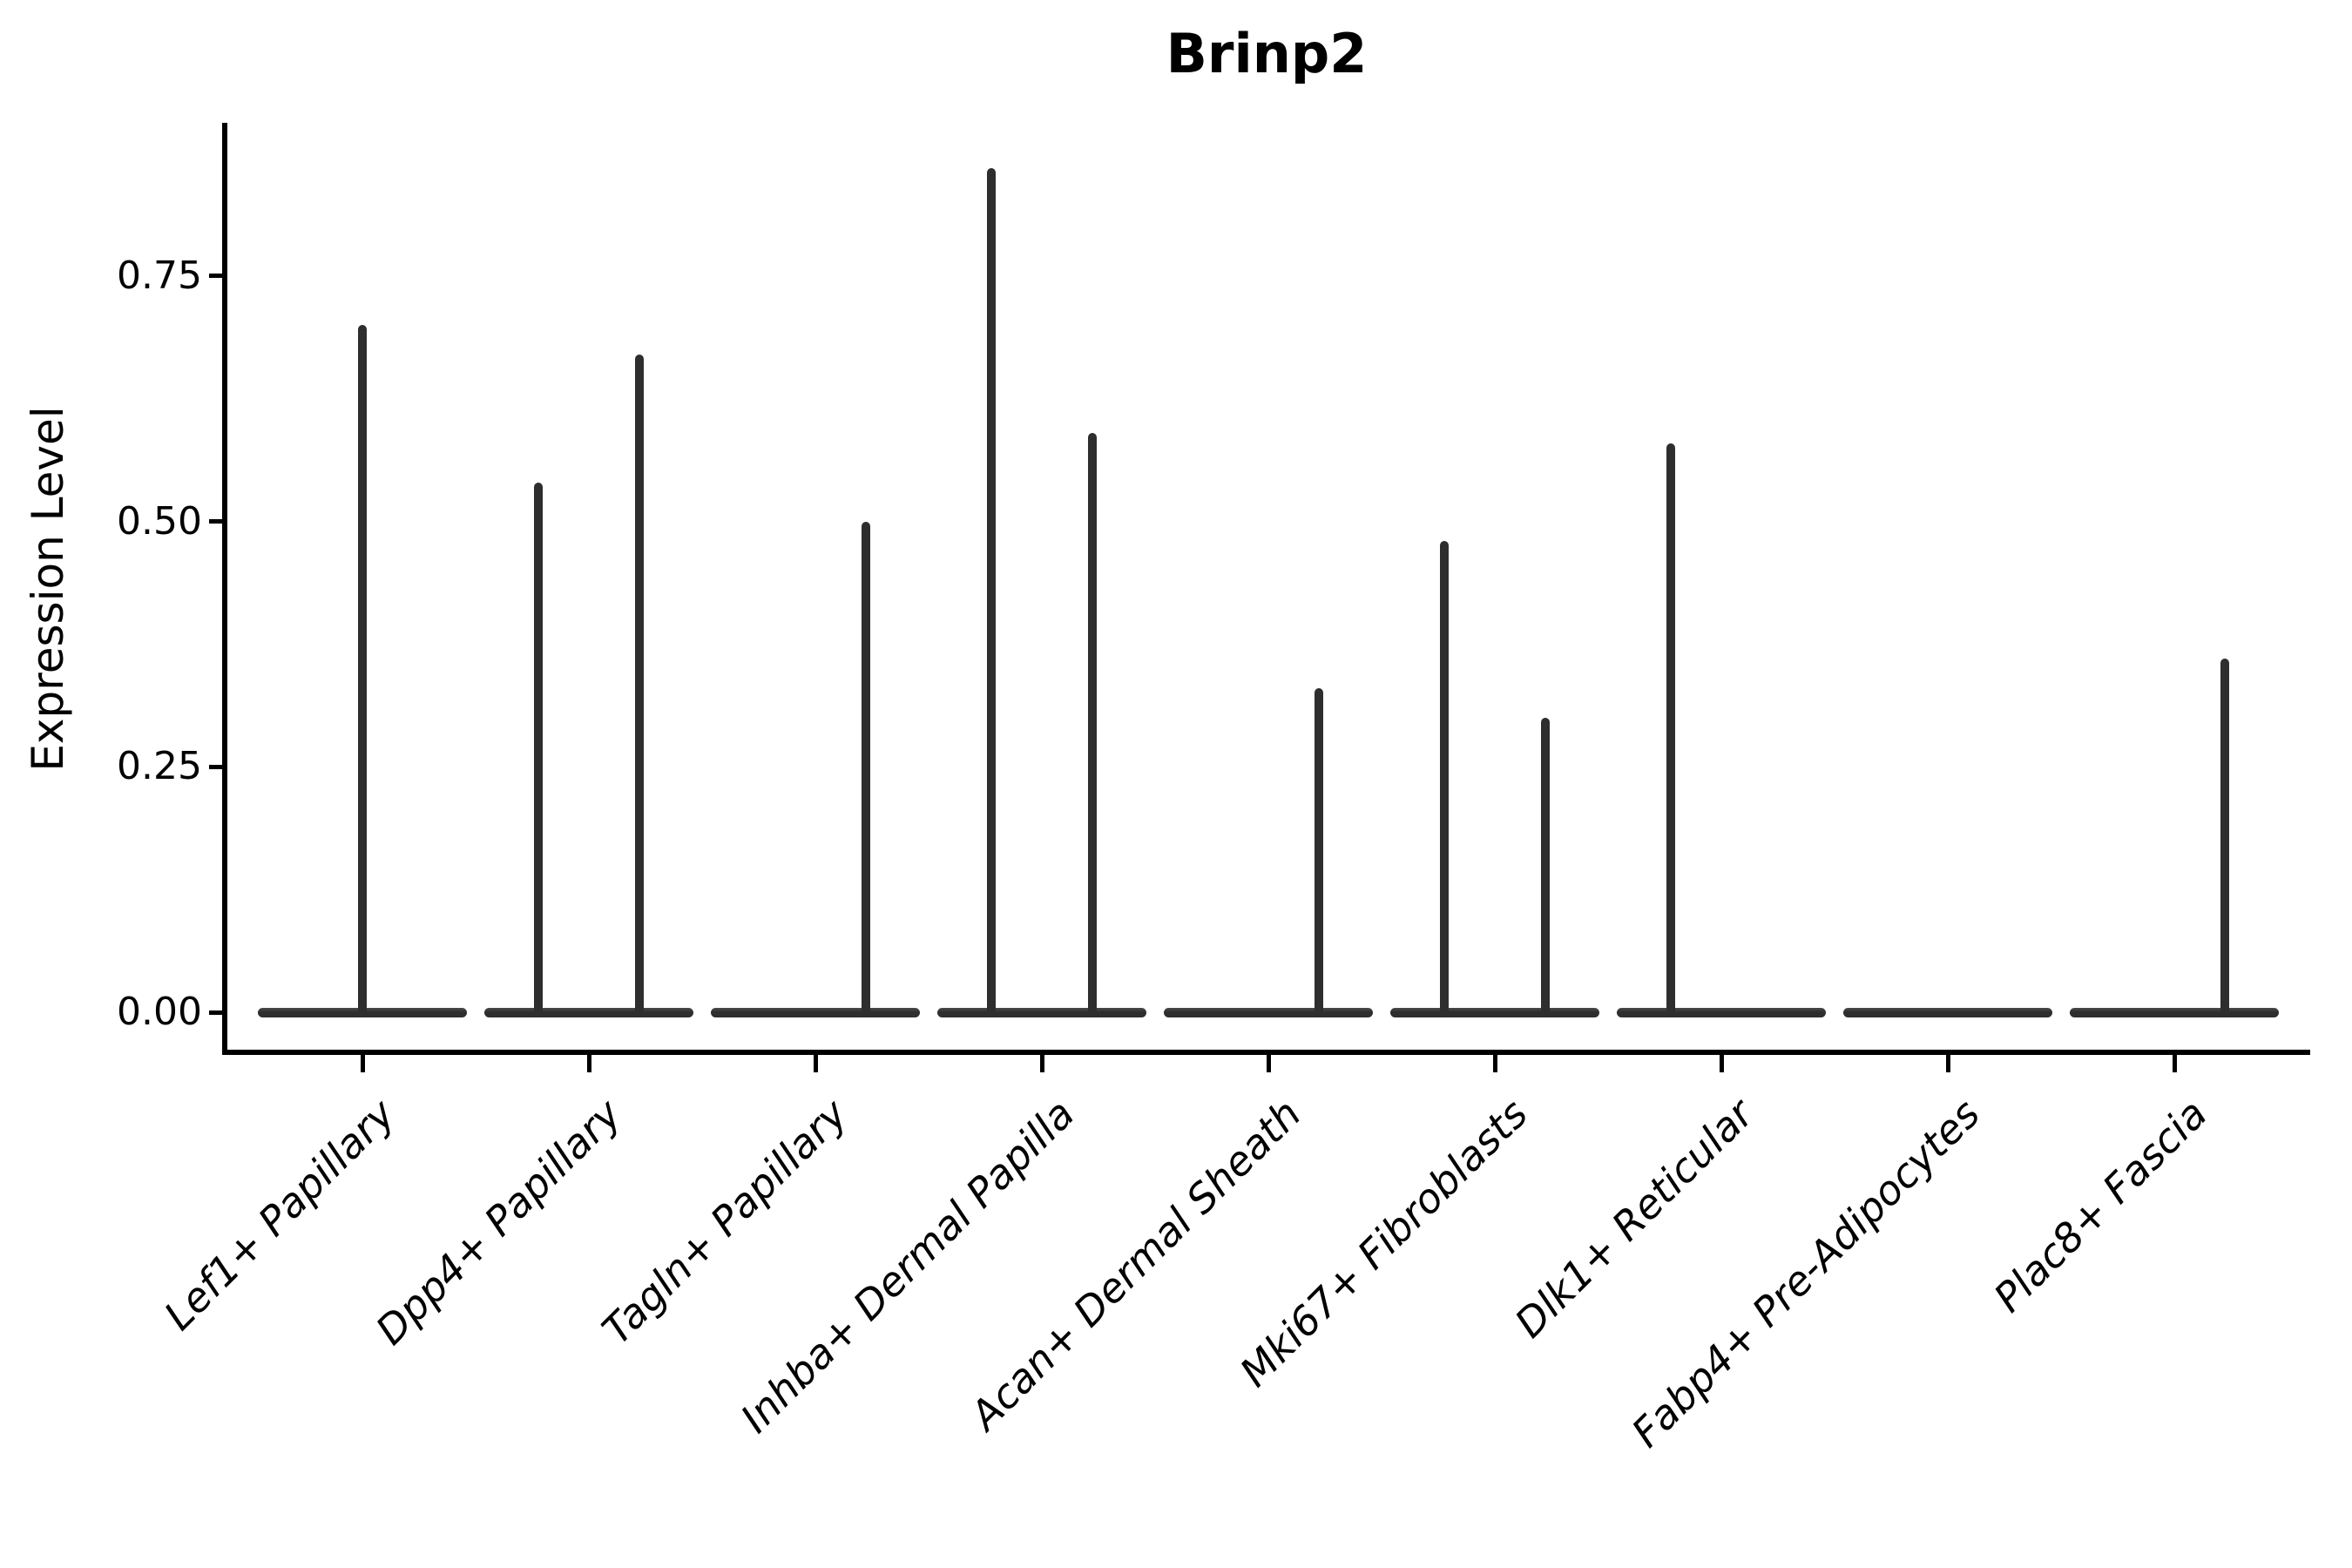 The width and height of the screenshot is (2352, 1568). What do you see at coordinates (1266, 1053) in the screenshot?
I see `x-axis-spine` at bounding box center [1266, 1053].